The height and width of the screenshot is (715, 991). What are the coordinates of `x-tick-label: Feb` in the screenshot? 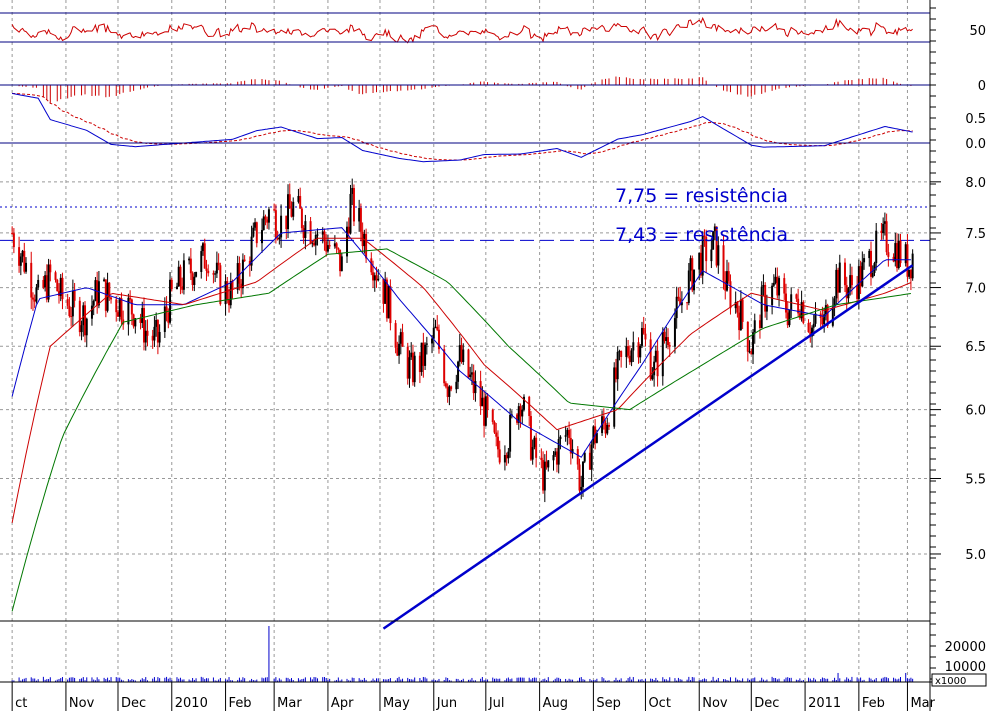 It's located at (240, 703).